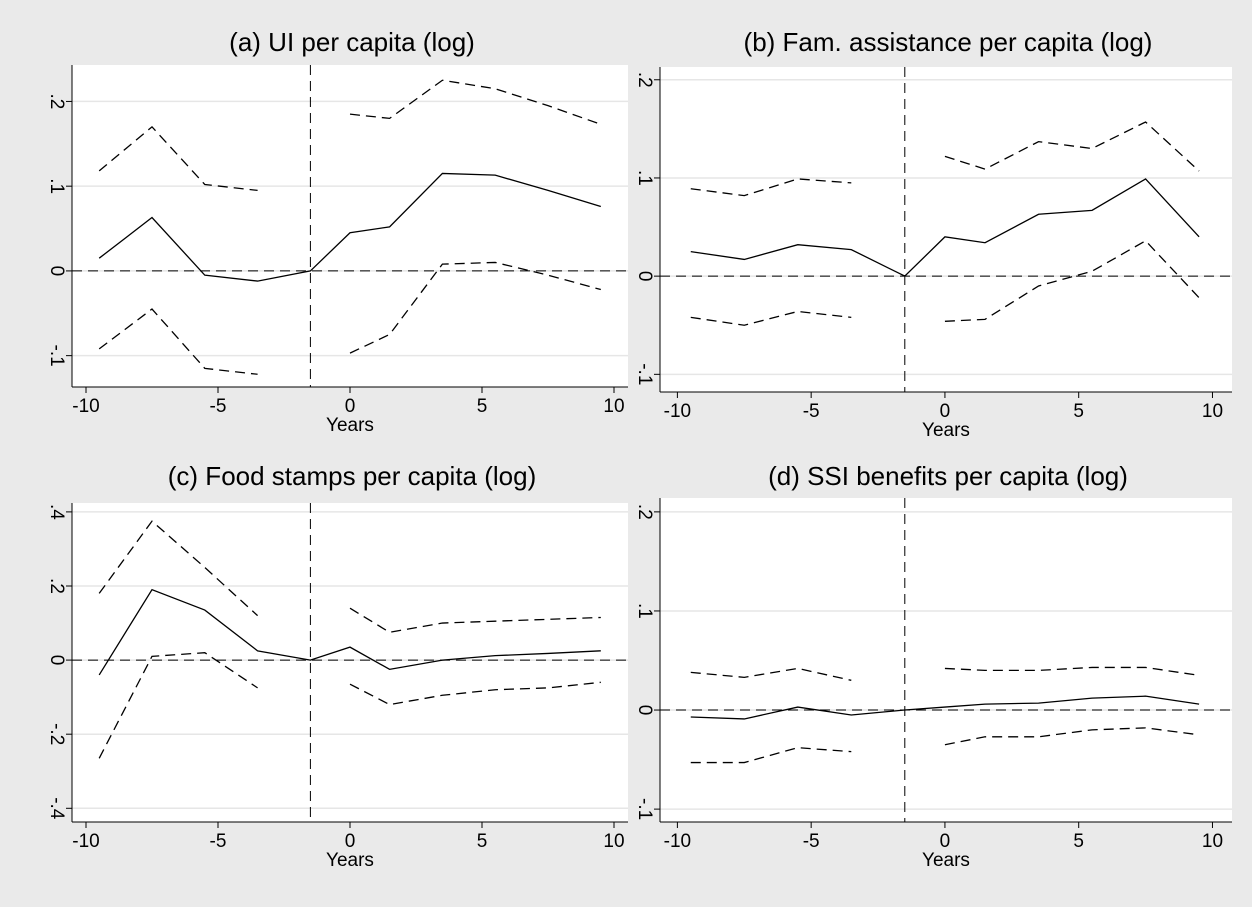  Describe the element at coordinates (352, 42) in the screenshot. I see `chart-title: (a) UI per capita (log)` at that location.